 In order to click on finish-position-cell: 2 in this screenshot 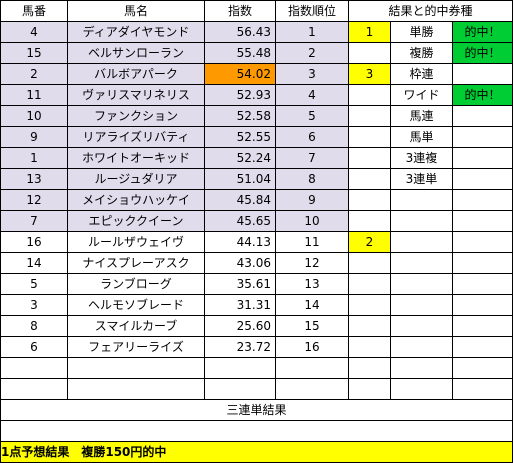, I will do `click(369, 242)`.